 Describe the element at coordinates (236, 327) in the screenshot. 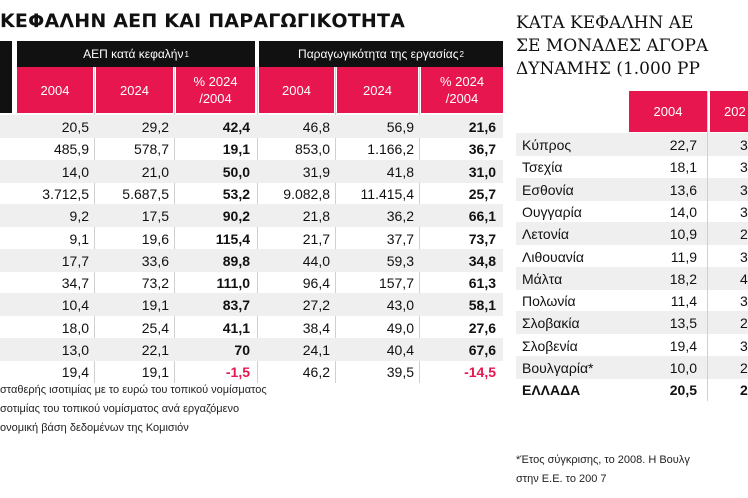

I see `table-cell: 41,1` at that location.